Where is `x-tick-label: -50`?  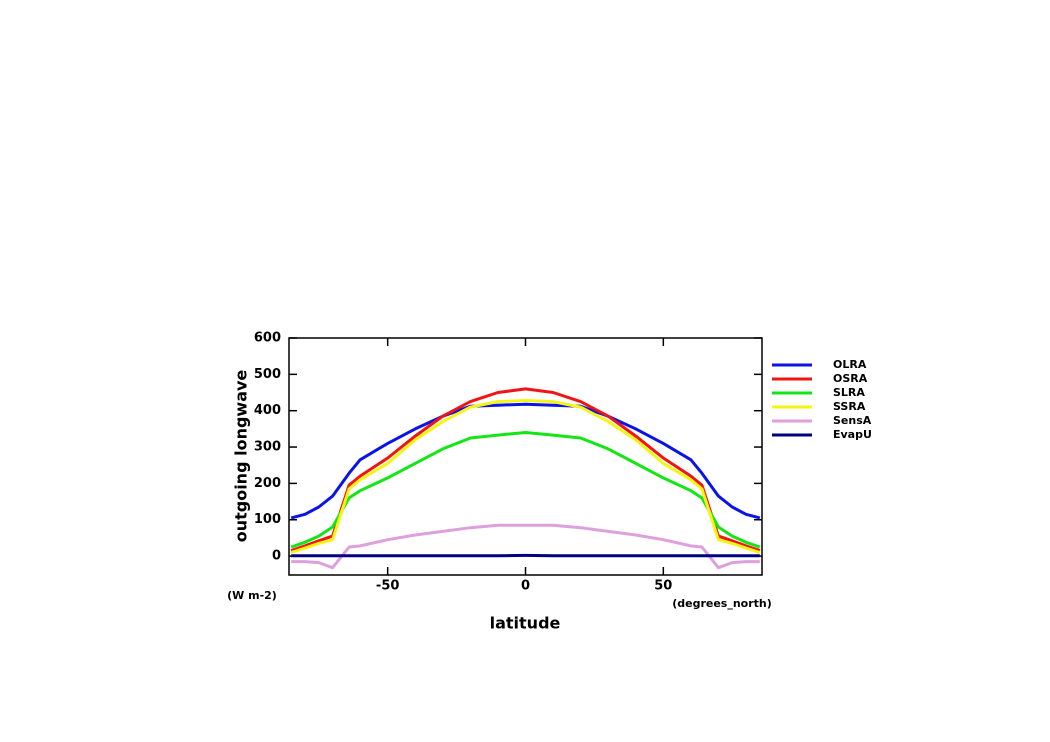 x-tick-label: -50 is located at coordinates (388, 586).